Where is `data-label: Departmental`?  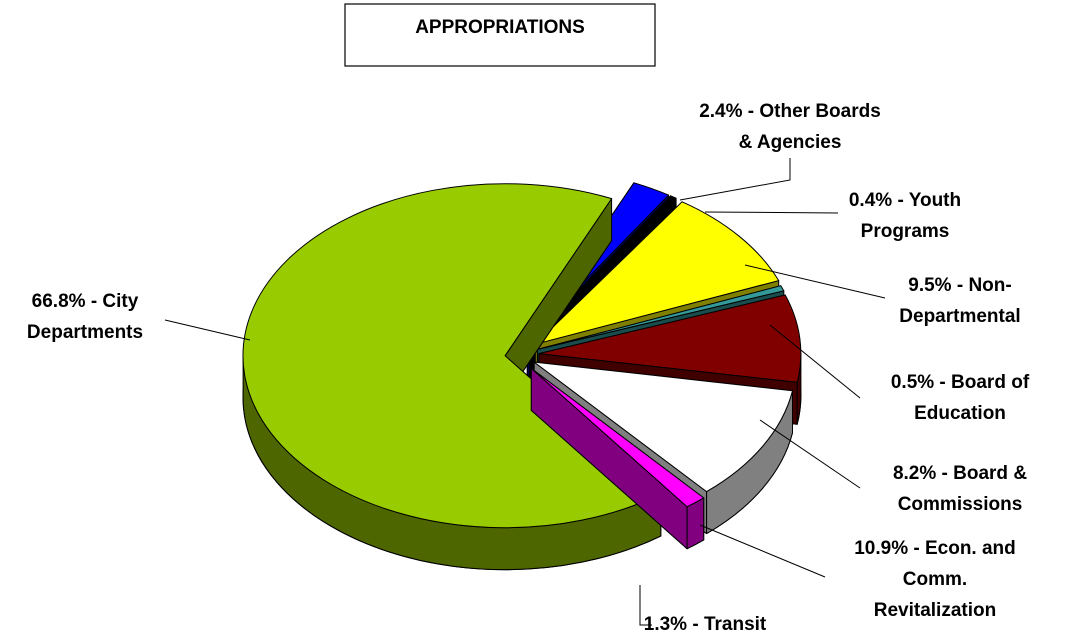 data-label: Departmental is located at coordinates (959, 316).